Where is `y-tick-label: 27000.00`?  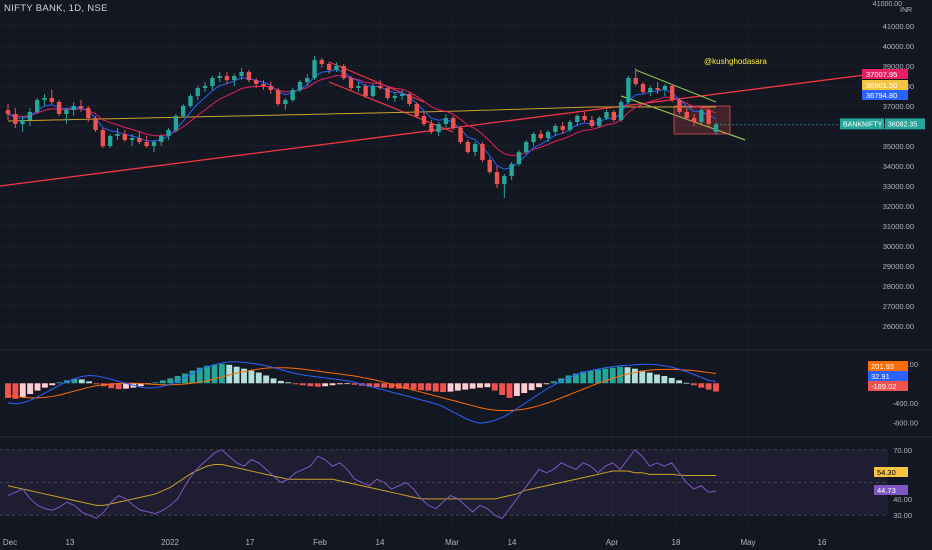
y-tick-label: 27000.00 is located at coordinates (898, 306).